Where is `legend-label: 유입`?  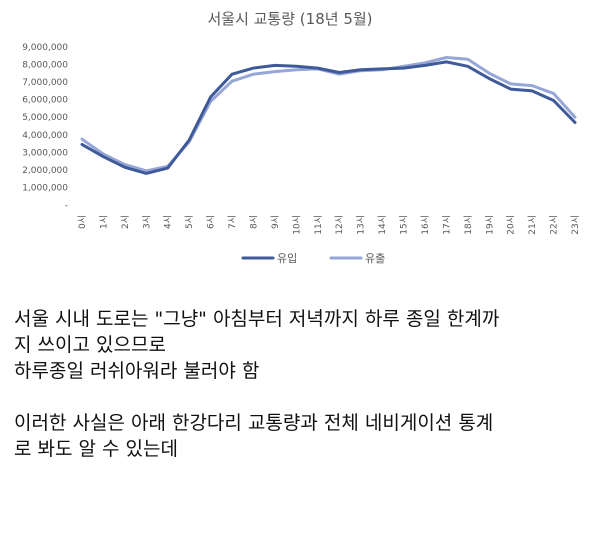
legend-label: 유입 is located at coordinates (287, 258).